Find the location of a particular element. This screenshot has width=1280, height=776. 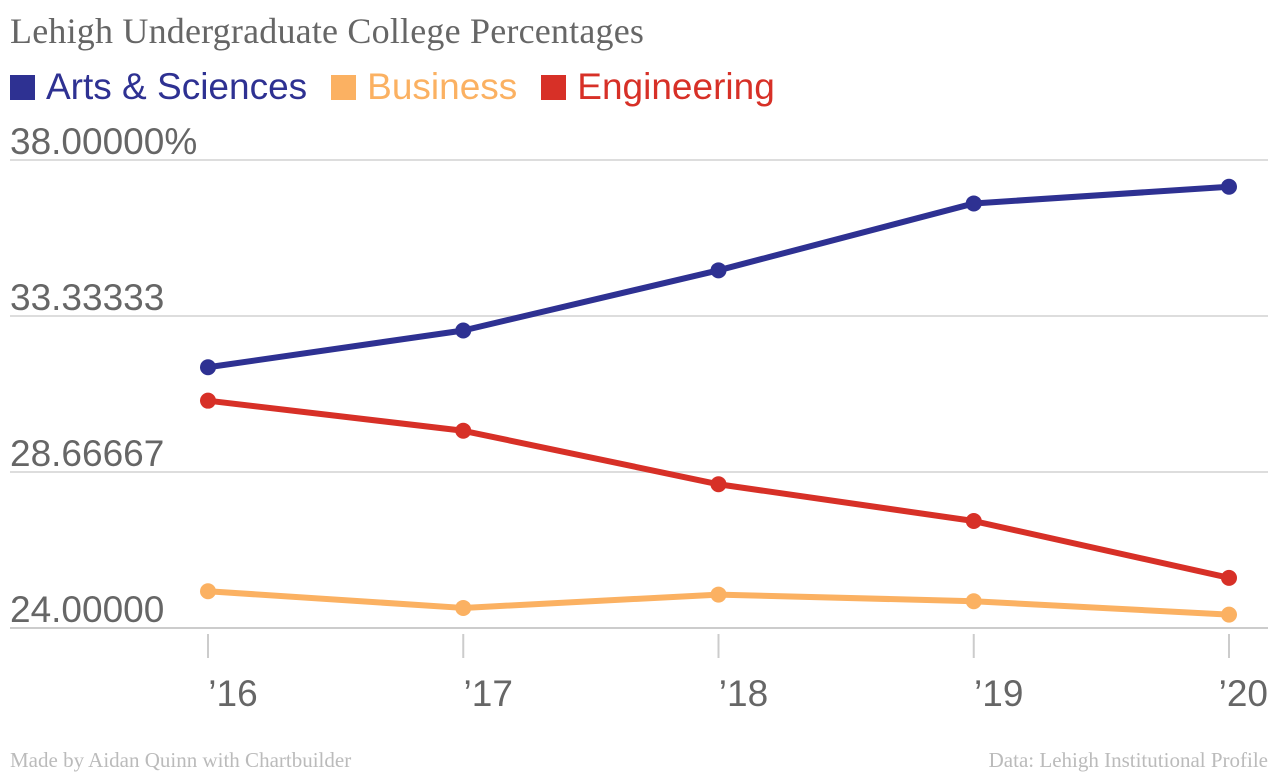

legend-label-business: Business is located at coordinates (442, 86).